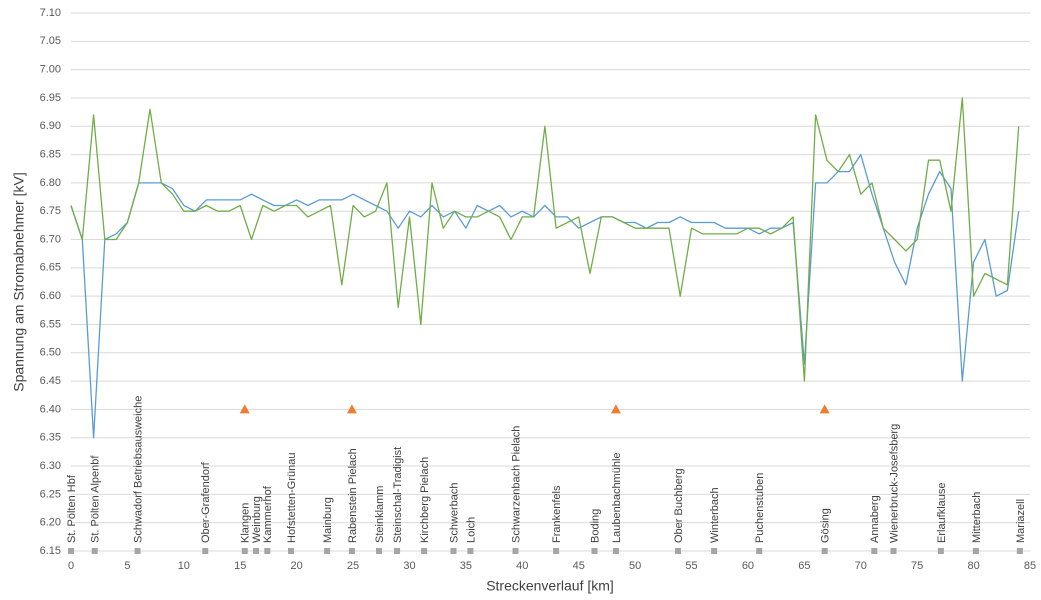 The image size is (1041, 600). Describe the element at coordinates (760, 508) in the screenshot. I see `station-label: Puchenstuben` at that location.